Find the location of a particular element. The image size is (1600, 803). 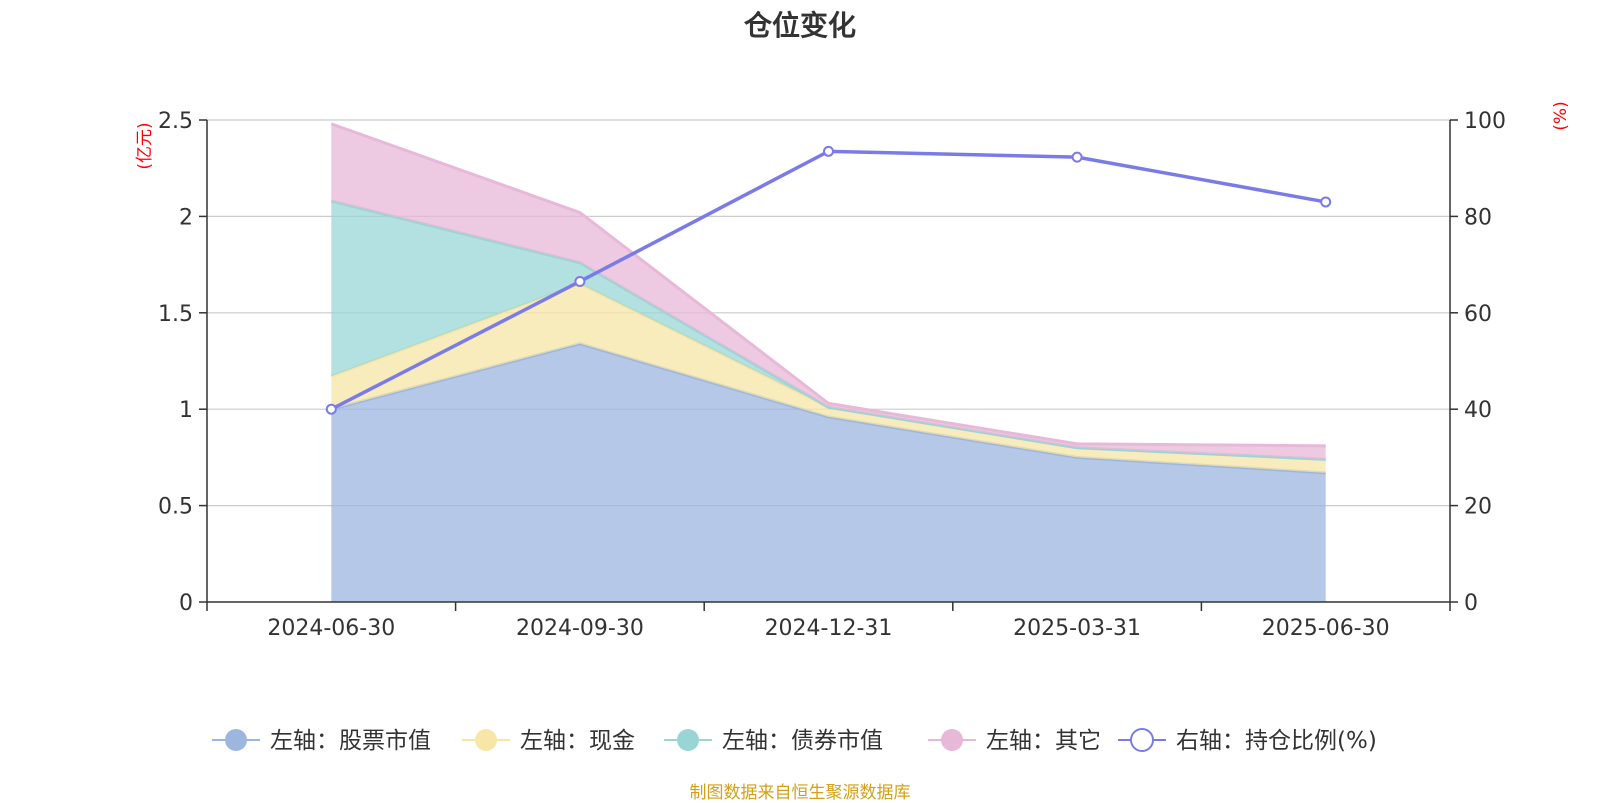

source-note: 制图数据来自恒生聚源数据库 is located at coordinates (800, 793).